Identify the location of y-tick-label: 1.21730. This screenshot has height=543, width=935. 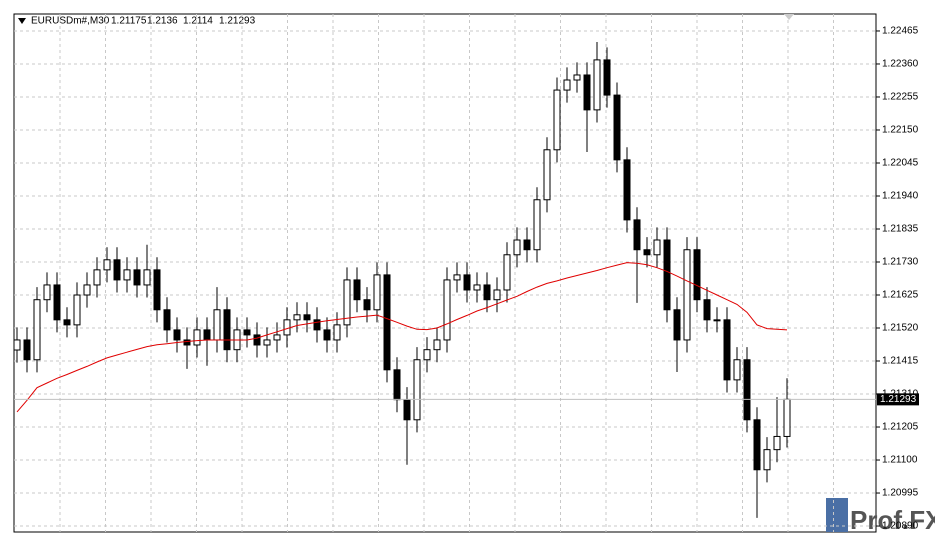
(900, 262).